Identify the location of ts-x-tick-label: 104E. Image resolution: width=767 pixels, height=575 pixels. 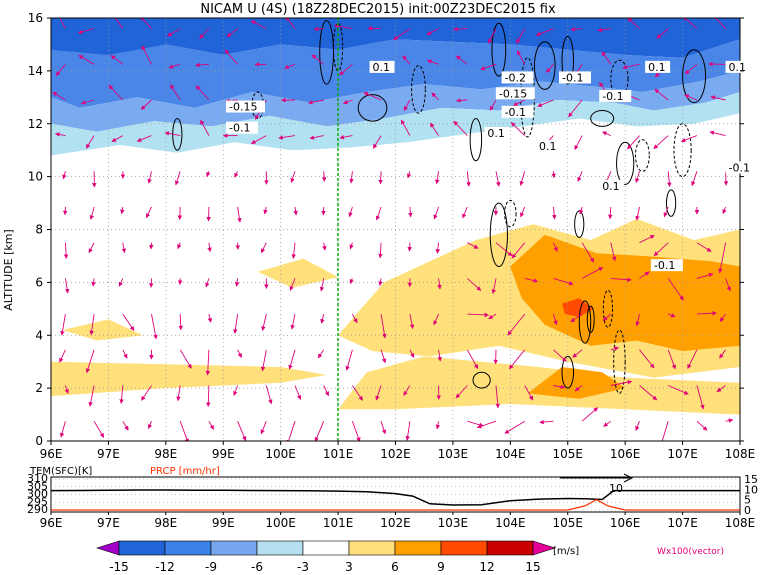
(510, 523).